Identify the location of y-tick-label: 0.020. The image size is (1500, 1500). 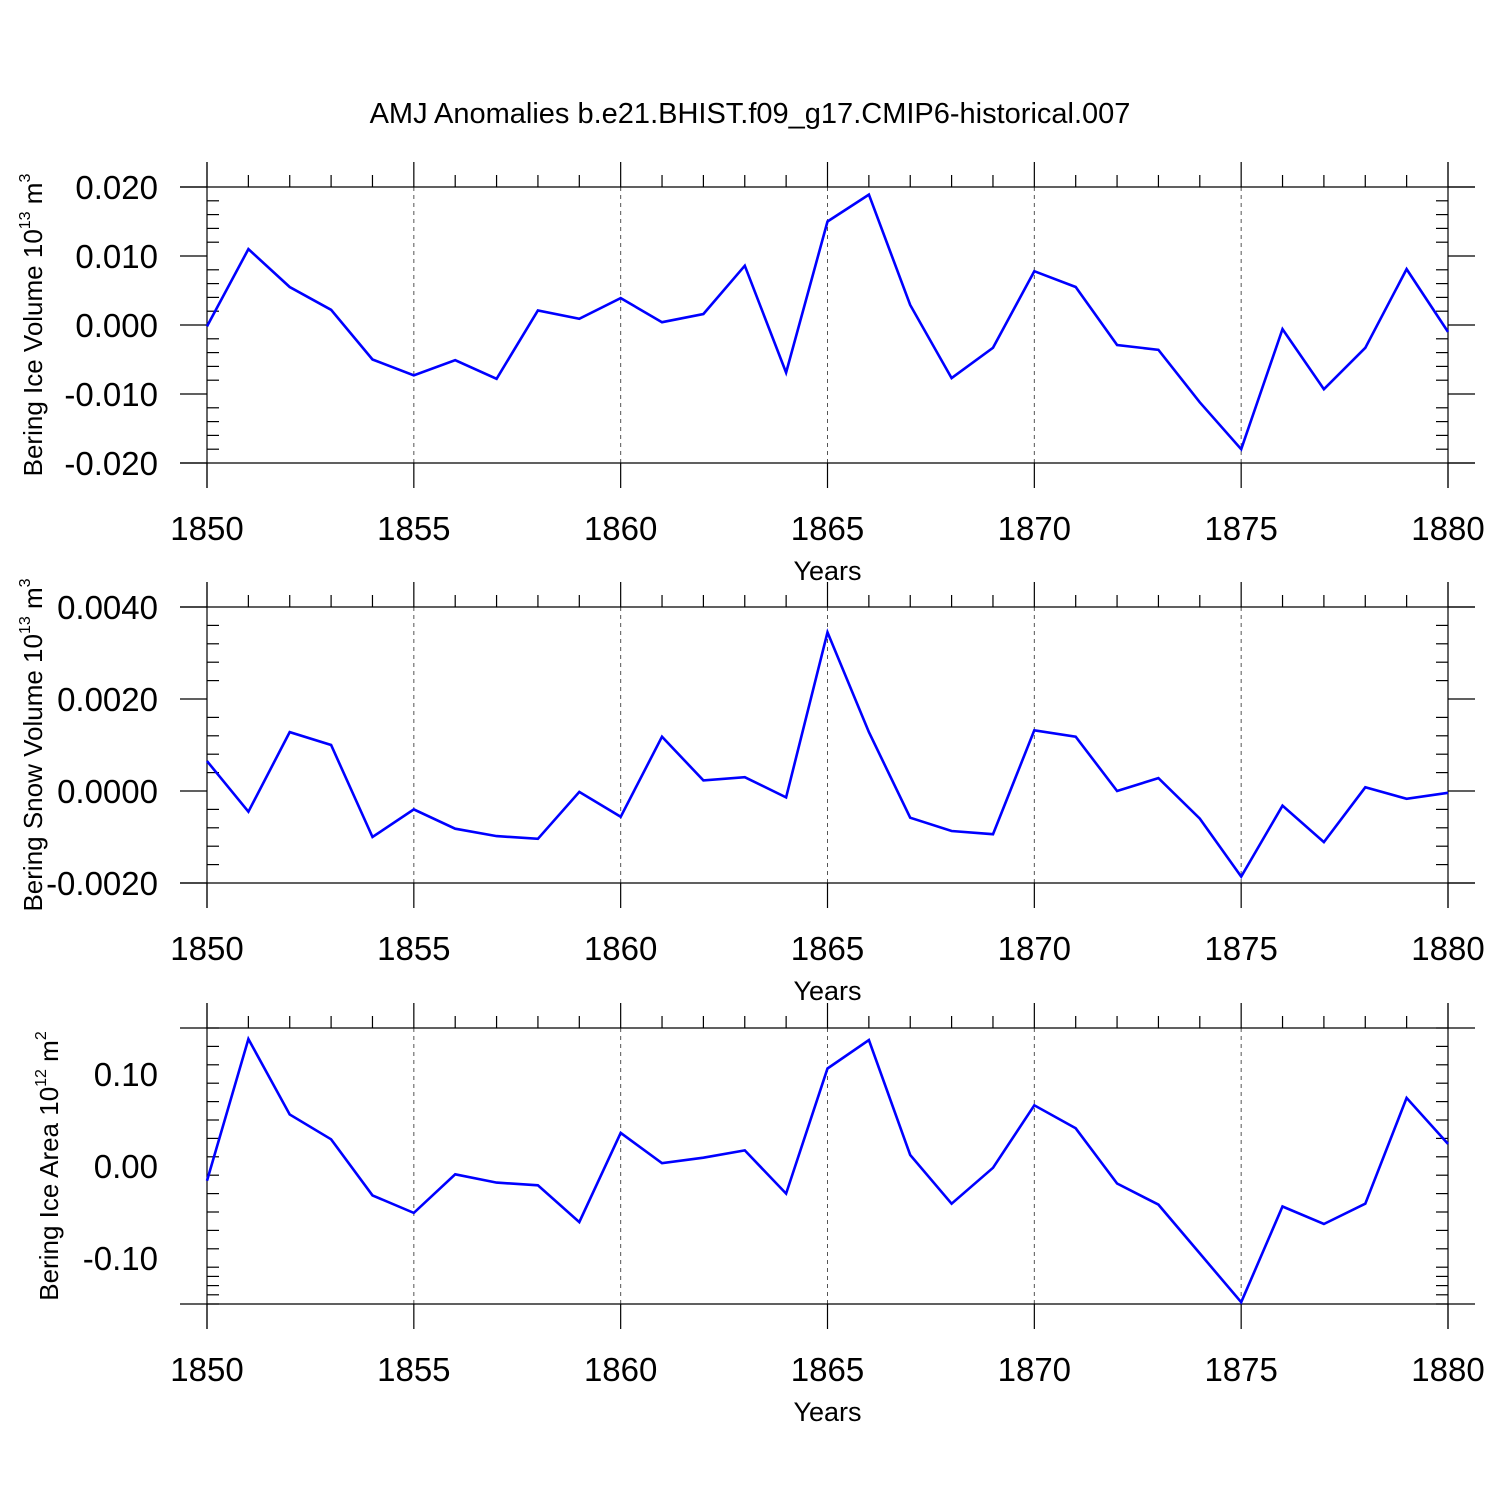
(116, 187).